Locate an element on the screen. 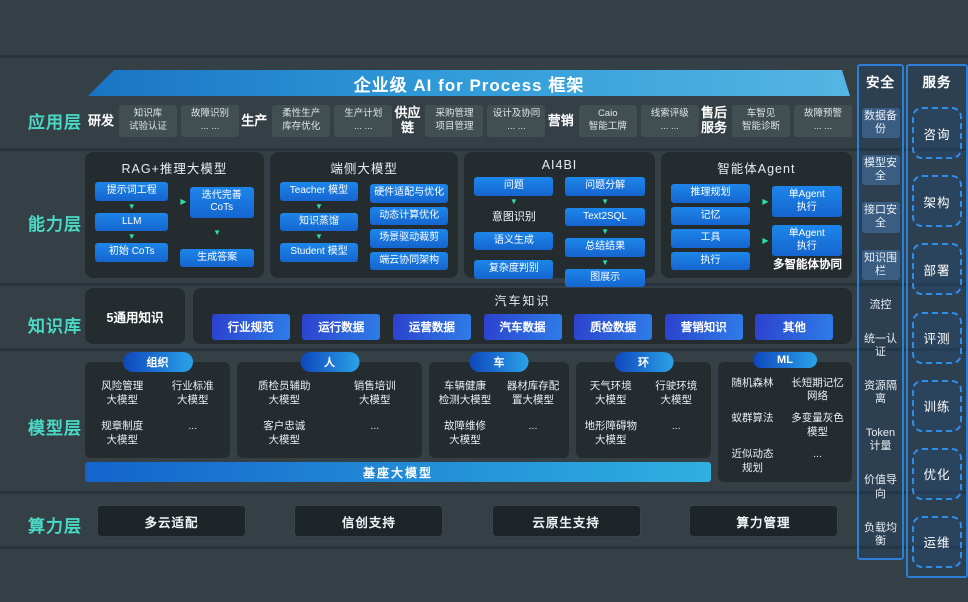 The height and width of the screenshot is (602, 968). flow-step: Text2SQL is located at coordinates (605, 216).